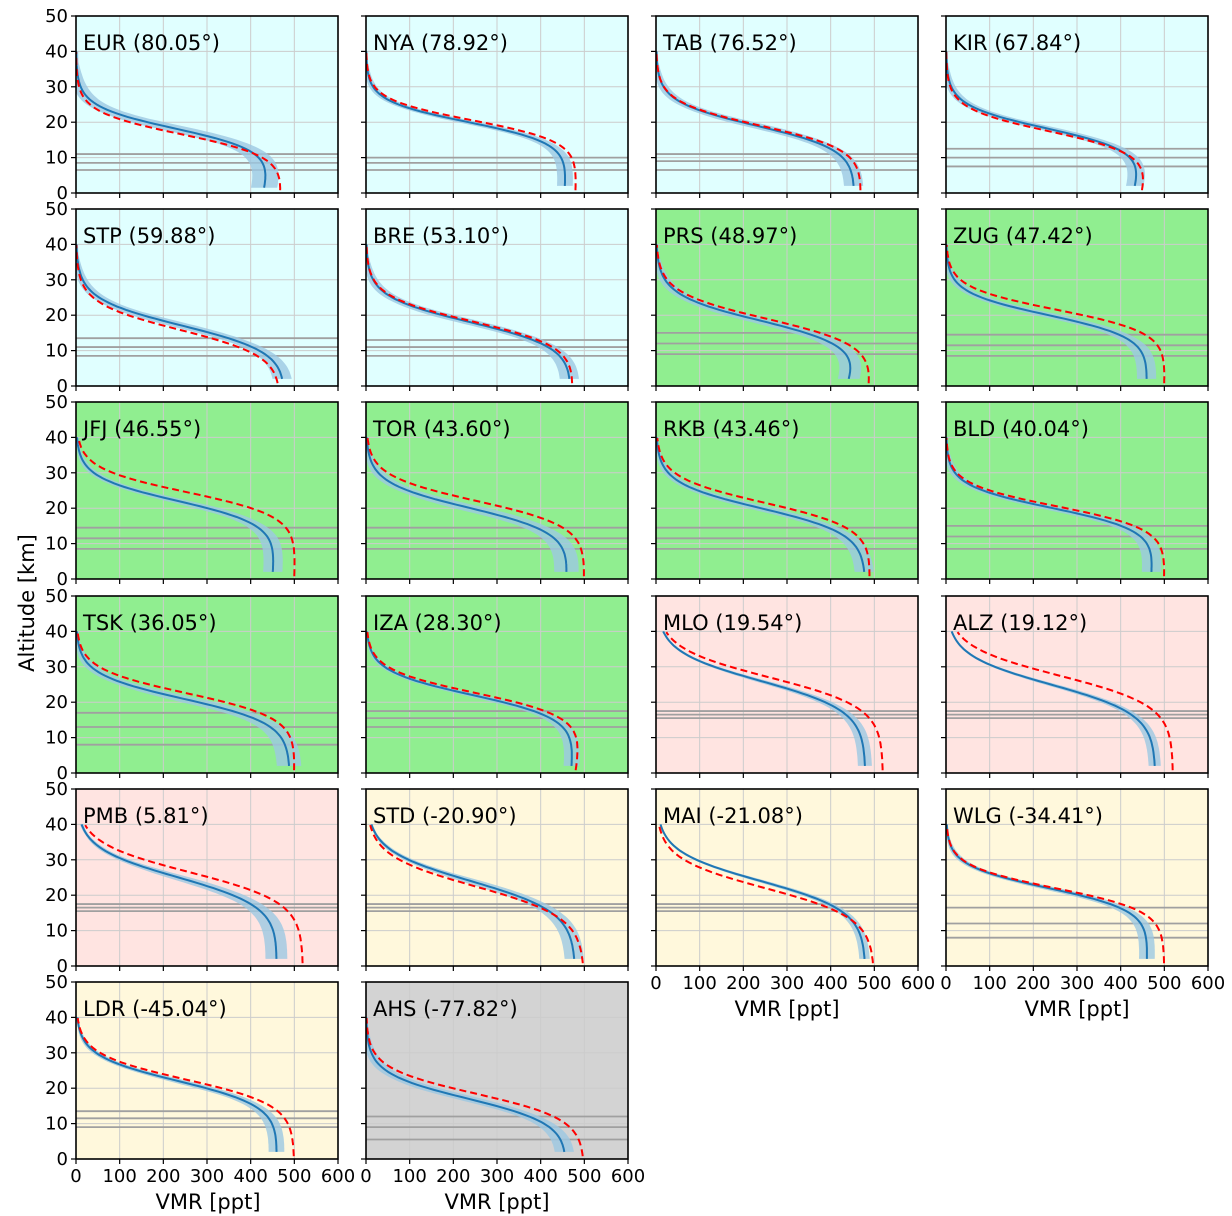 This screenshot has height=1216, width=1232. I want to click on panel-title: ZUG (47.42°), so click(1023, 236).